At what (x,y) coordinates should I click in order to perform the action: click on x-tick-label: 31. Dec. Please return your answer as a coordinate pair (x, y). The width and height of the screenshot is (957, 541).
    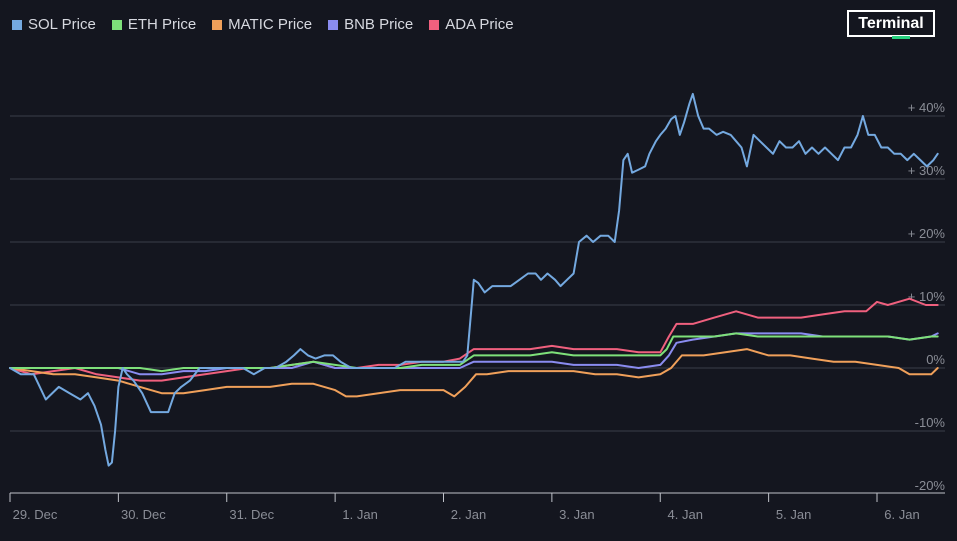
    Looking at the image, I should click on (251, 514).